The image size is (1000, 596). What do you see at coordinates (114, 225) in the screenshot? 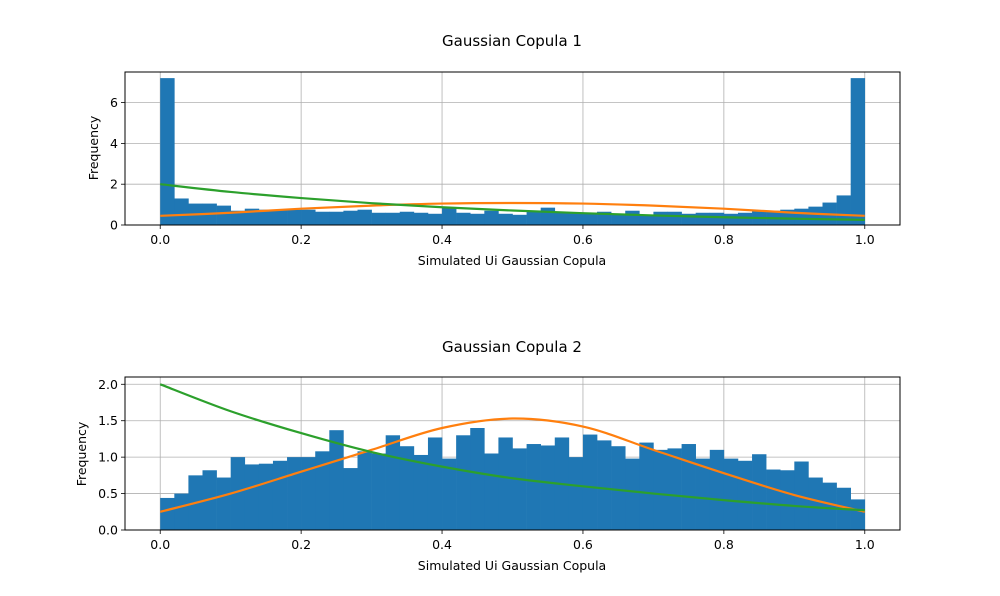
I see `y-tick-label: 0` at bounding box center [114, 225].